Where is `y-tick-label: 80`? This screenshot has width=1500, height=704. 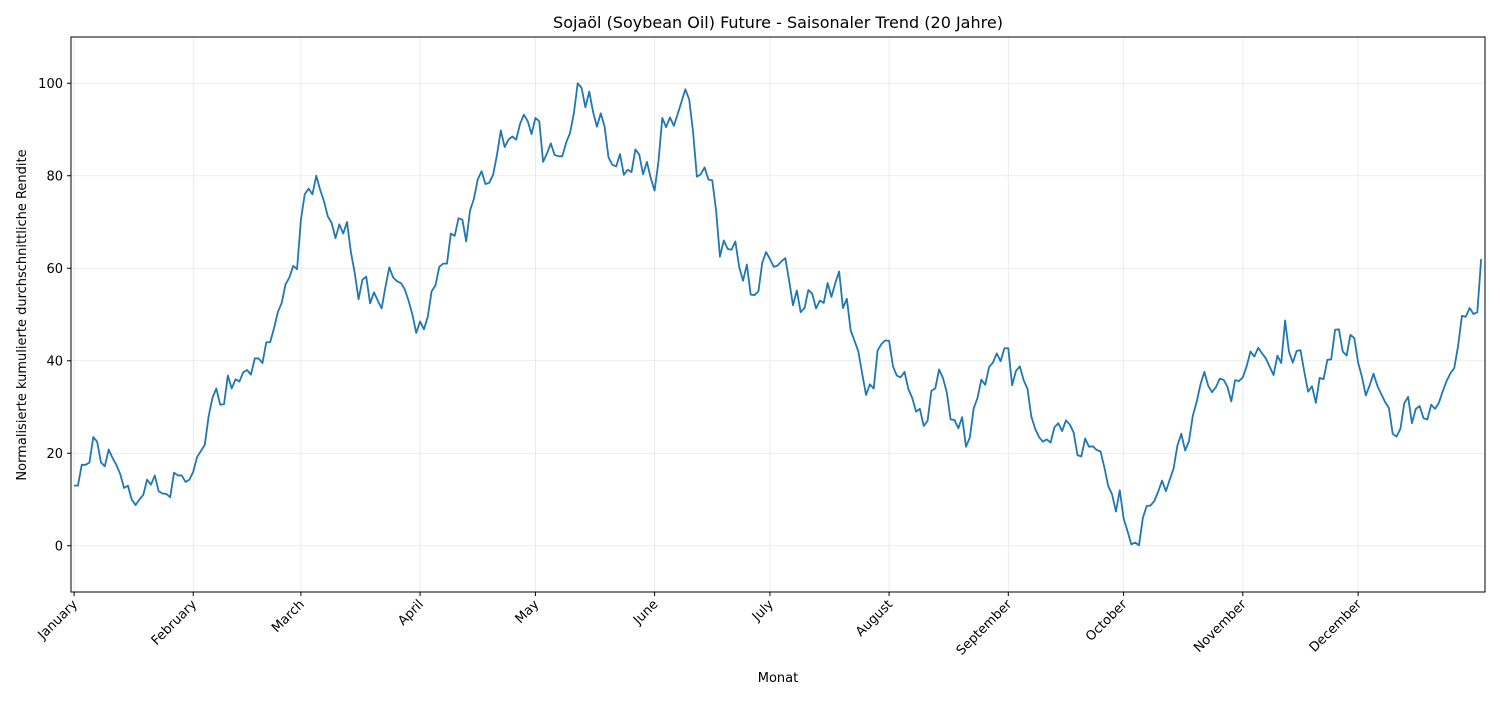
y-tick-label: 80 is located at coordinates (54, 176).